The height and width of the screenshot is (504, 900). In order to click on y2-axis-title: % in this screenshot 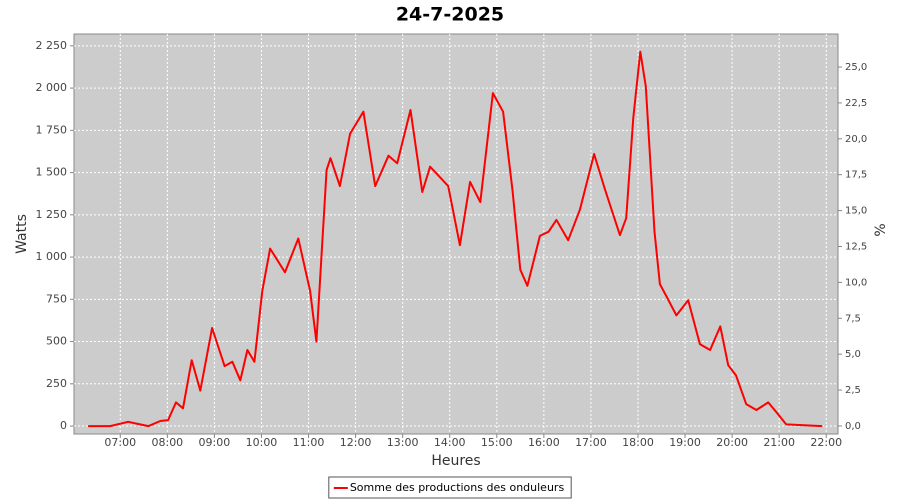, I will do `click(881, 229)`.